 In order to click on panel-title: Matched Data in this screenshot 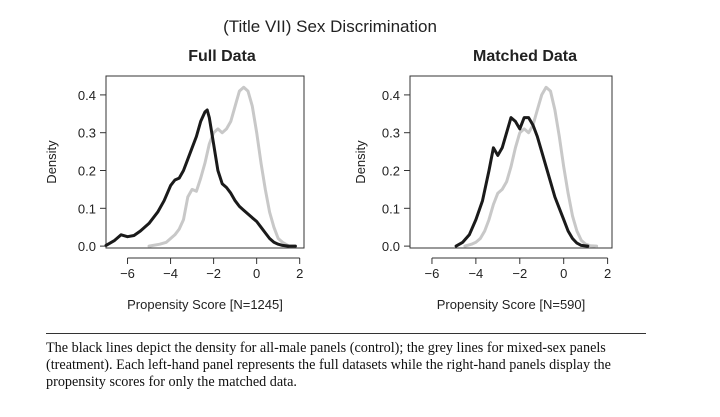, I will do `click(525, 56)`.